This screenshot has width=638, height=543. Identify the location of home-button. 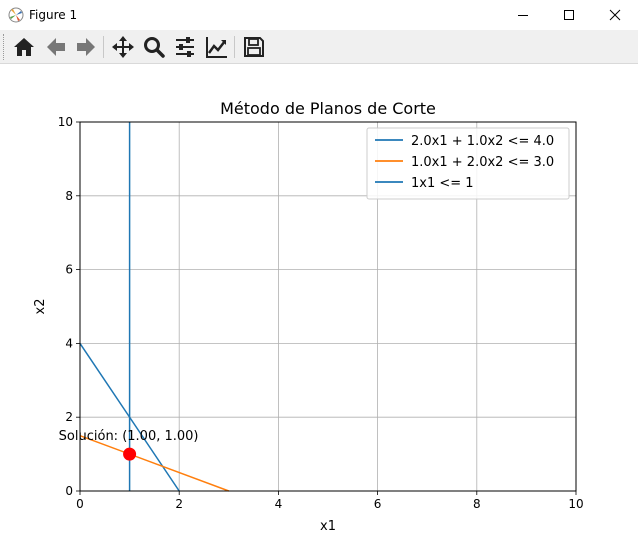
(24, 47).